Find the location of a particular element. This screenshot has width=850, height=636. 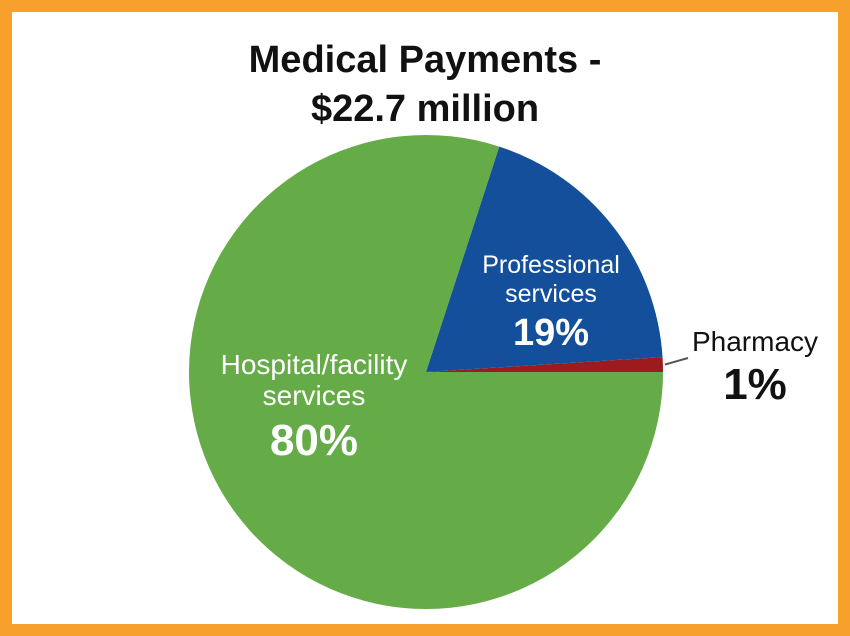

slice-value-professional: 19% is located at coordinates (551, 333).